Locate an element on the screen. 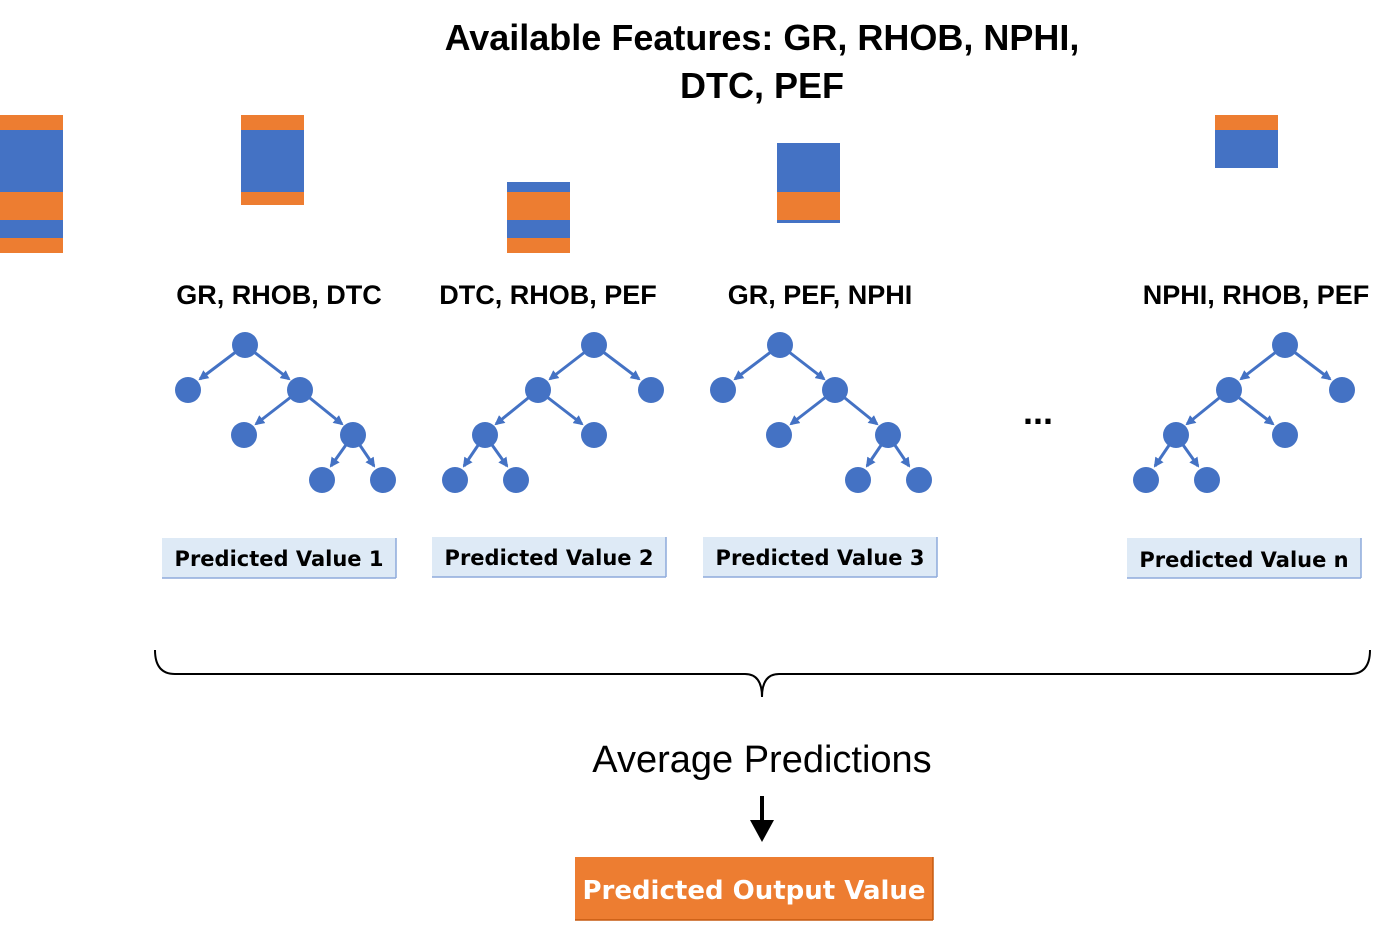 The width and height of the screenshot is (1400, 929). prediction-n-label: Predicted Value n is located at coordinates (1243, 560).